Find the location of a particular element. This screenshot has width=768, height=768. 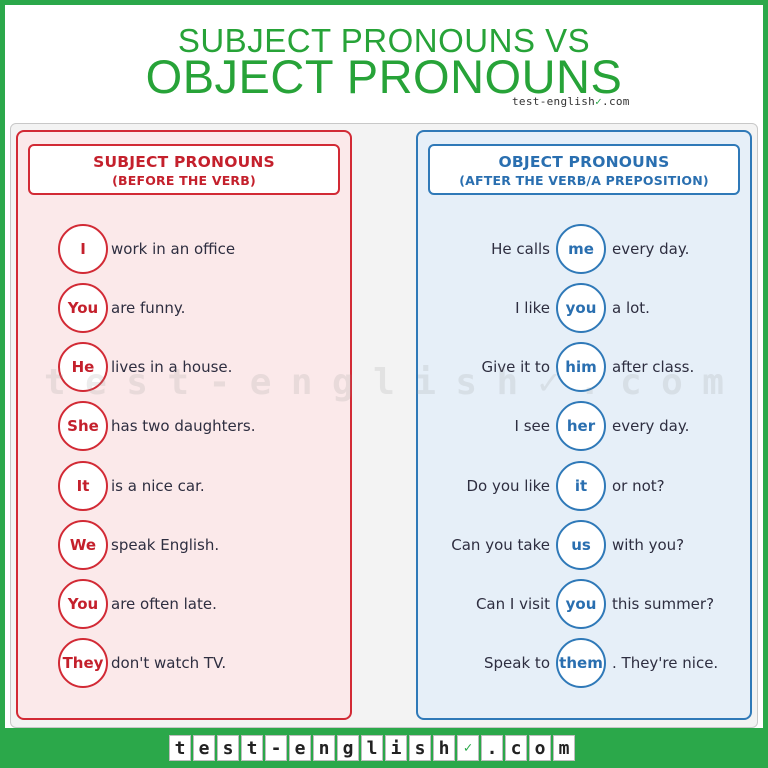

subject-row: You are often late. is located at coordinates (137, 604).